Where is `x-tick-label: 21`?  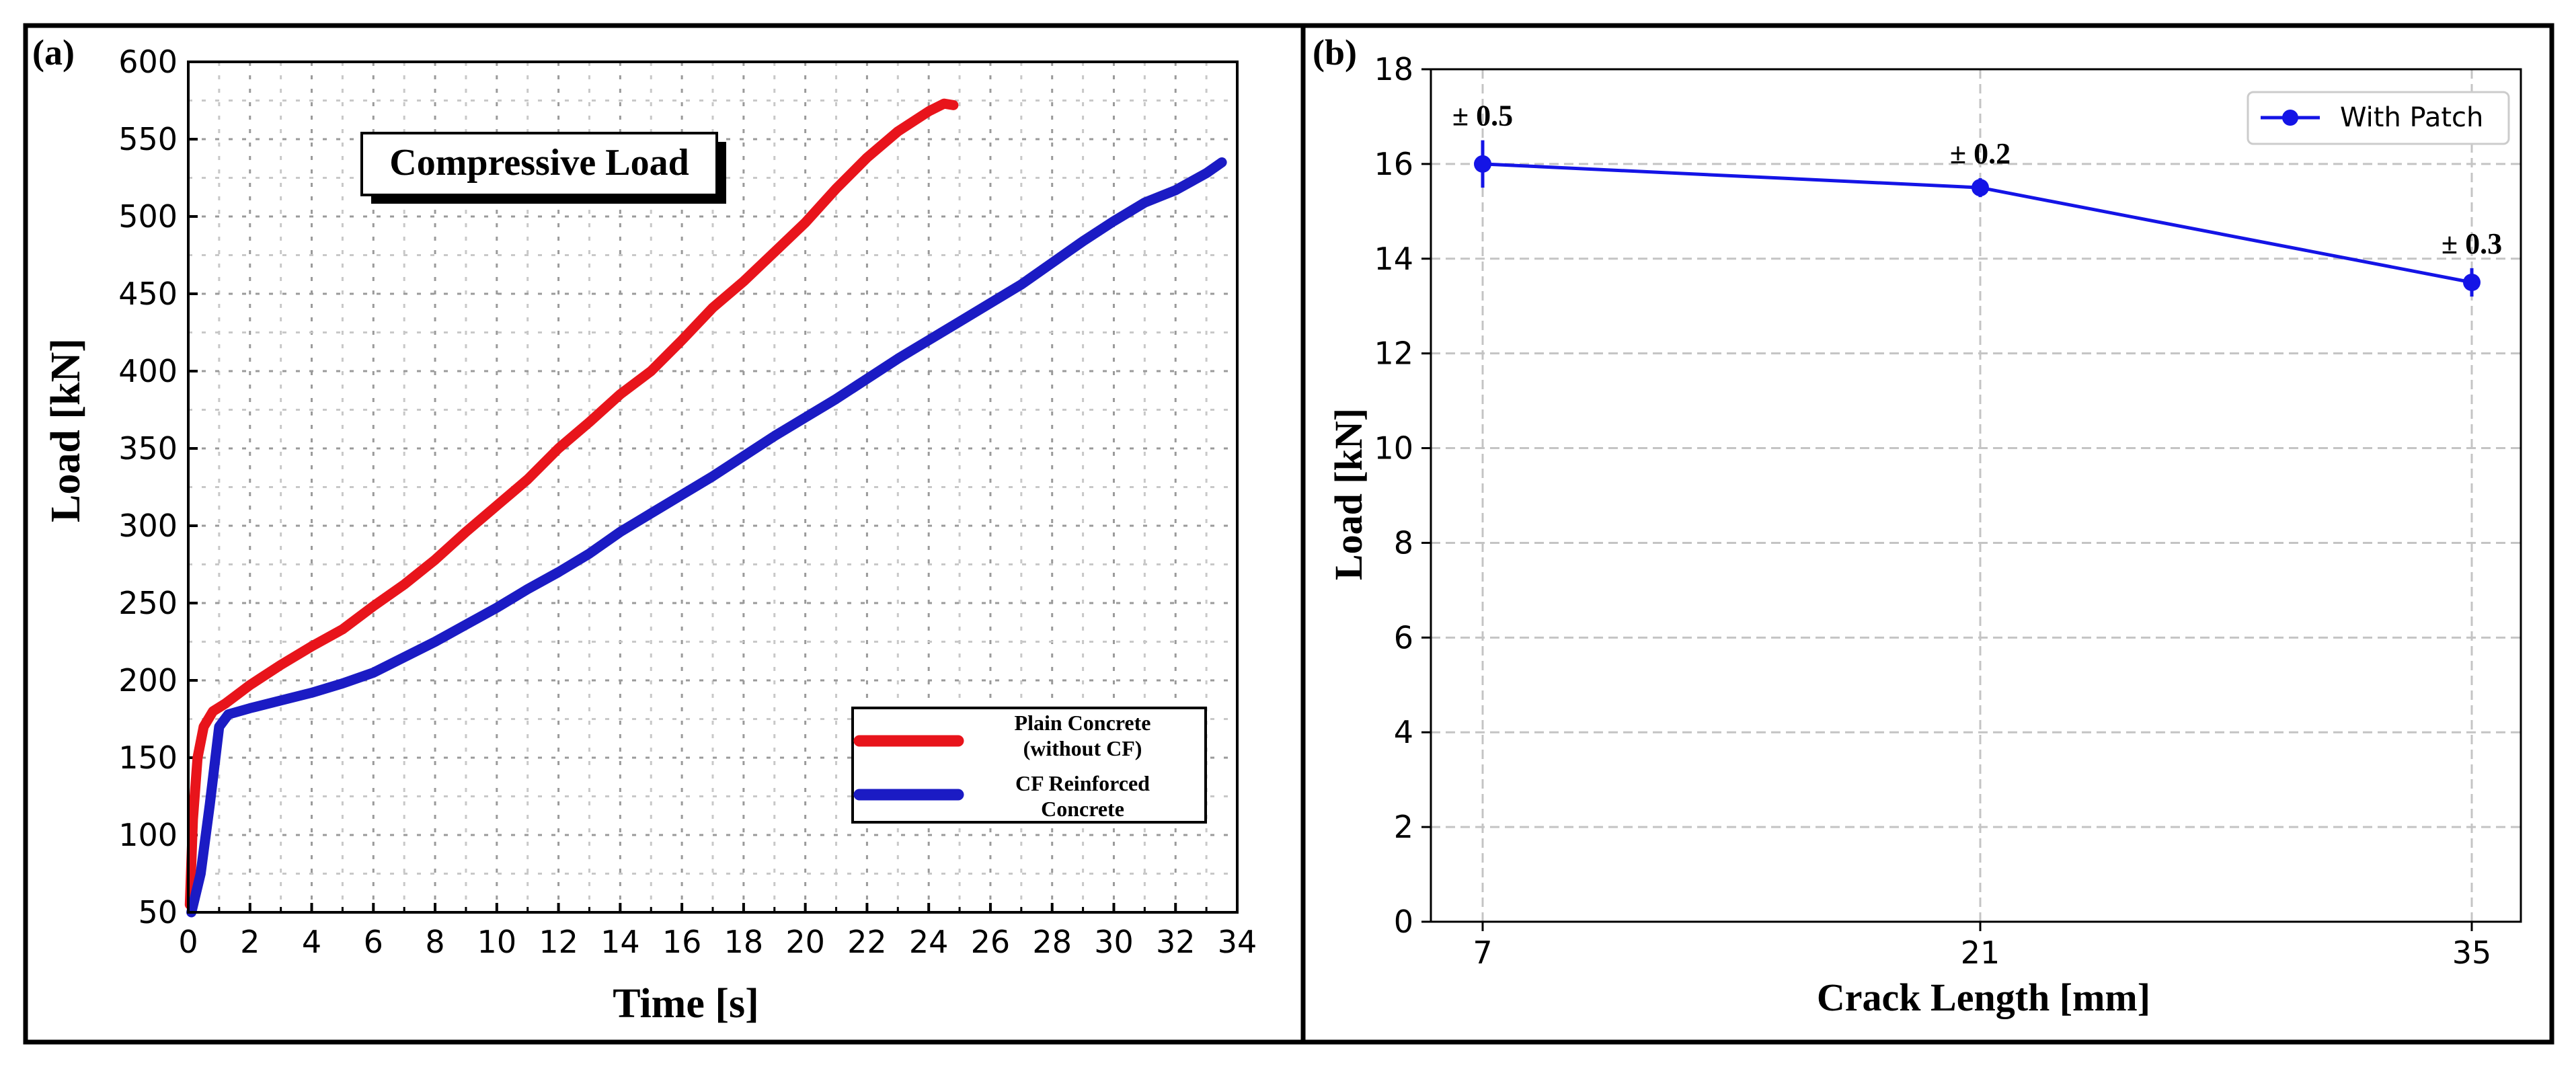 x-tick-label: 21 is located at coordinates (1980, 953).